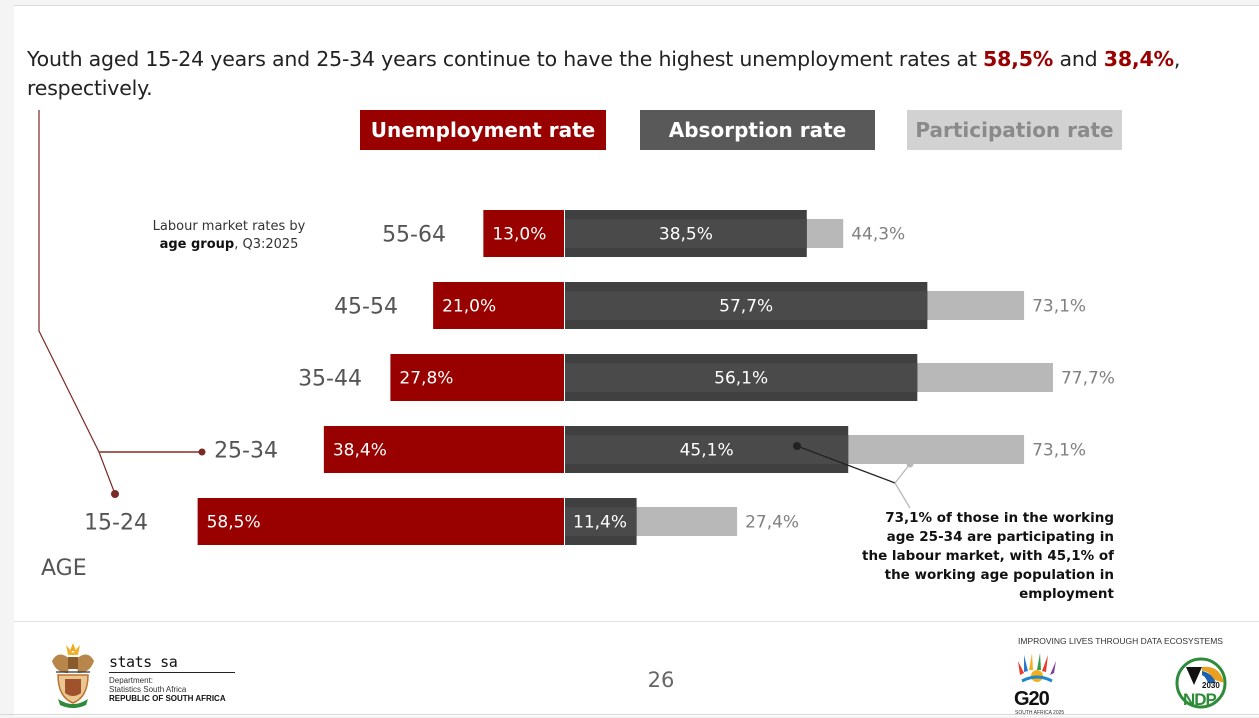  What do you see at coordinates (229, 226) in the screenshot?
I see `subtitle-line1: Labour market rates by` at bounding box center [229, 226].